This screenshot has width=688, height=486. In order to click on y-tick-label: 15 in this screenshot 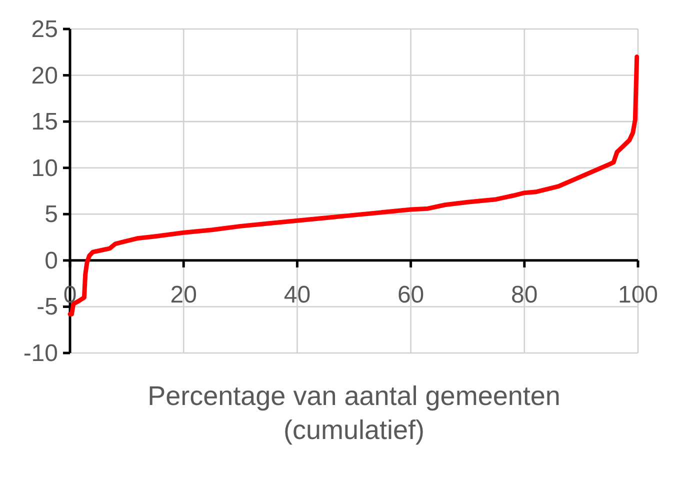, I will do `click(44, 122)`.